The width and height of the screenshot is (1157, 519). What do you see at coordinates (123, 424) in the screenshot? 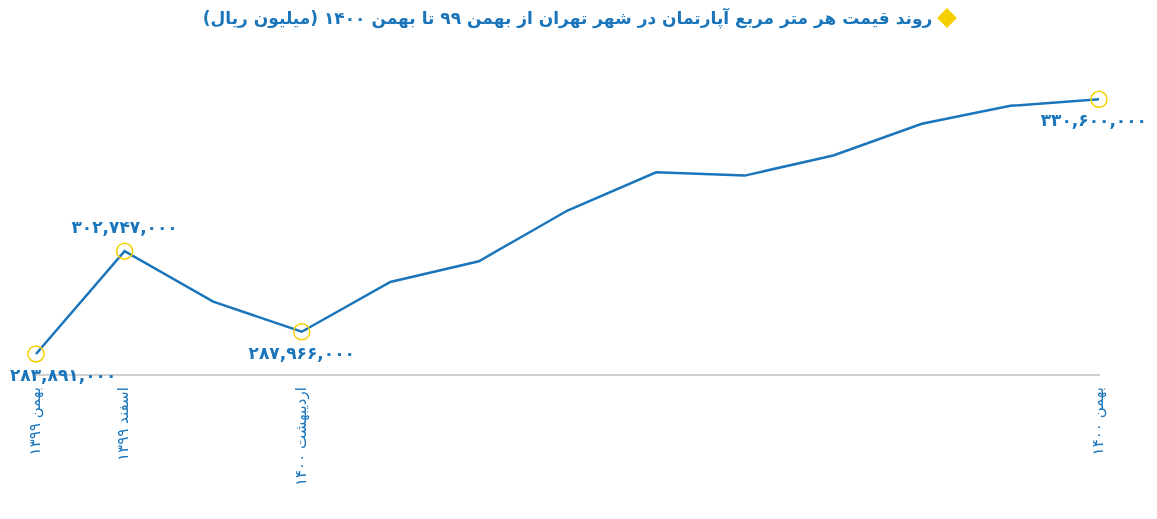
I see `x-tick-label: اسفند ۱۳۹۹` at bounding box center [123, 424].